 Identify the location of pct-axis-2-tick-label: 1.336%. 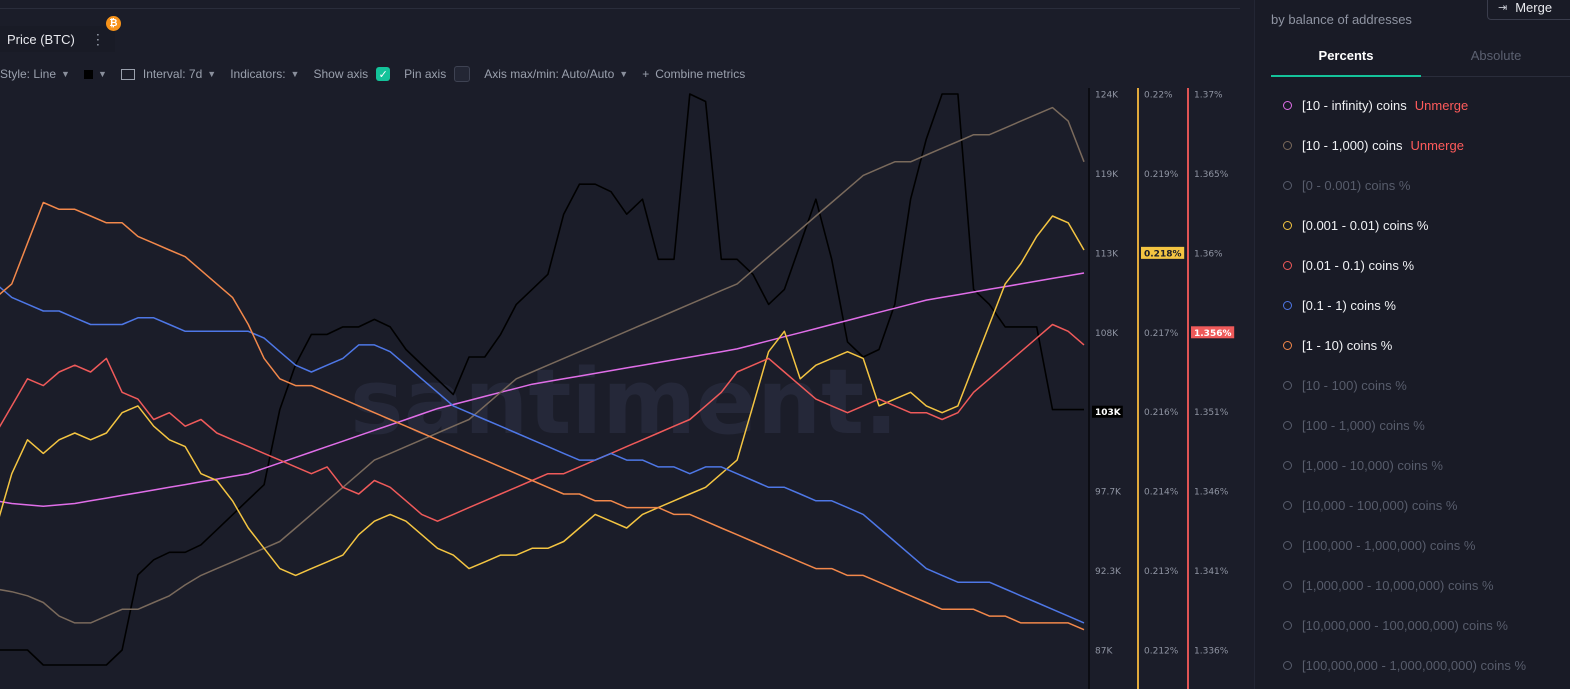
(1211, 652).